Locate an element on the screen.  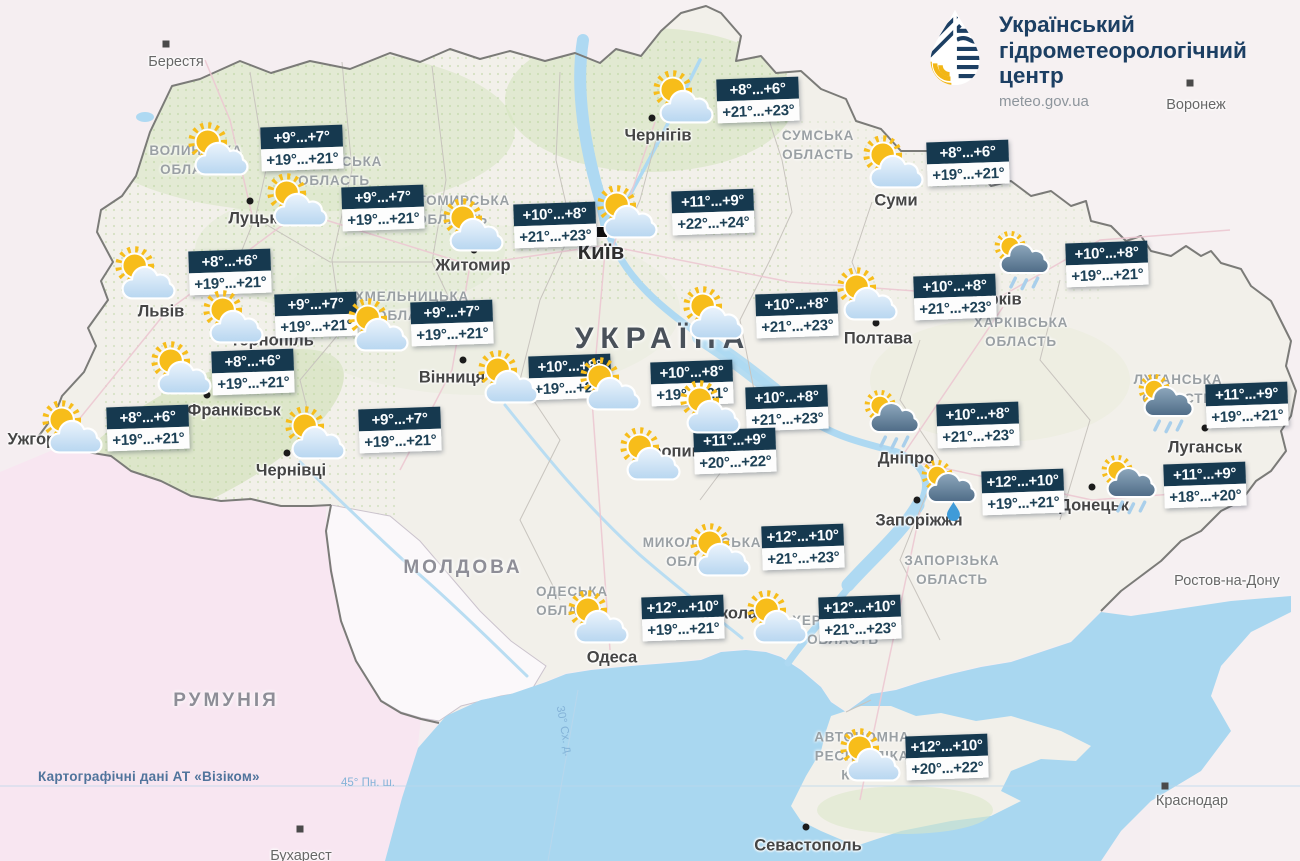
city-label: Чернівці is located at coordinates (291, 470).